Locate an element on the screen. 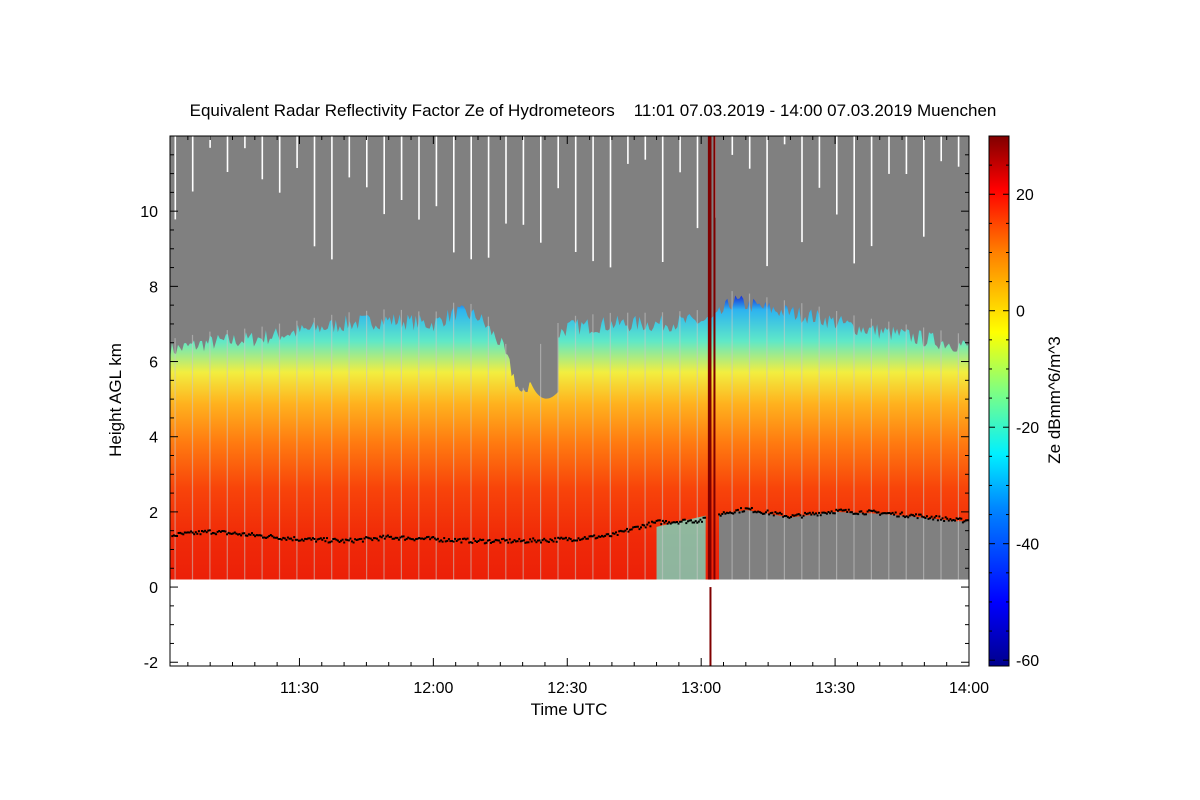 The image size is (1200, 800). y-tick-label: 4 is located at coordinates (153, 438).